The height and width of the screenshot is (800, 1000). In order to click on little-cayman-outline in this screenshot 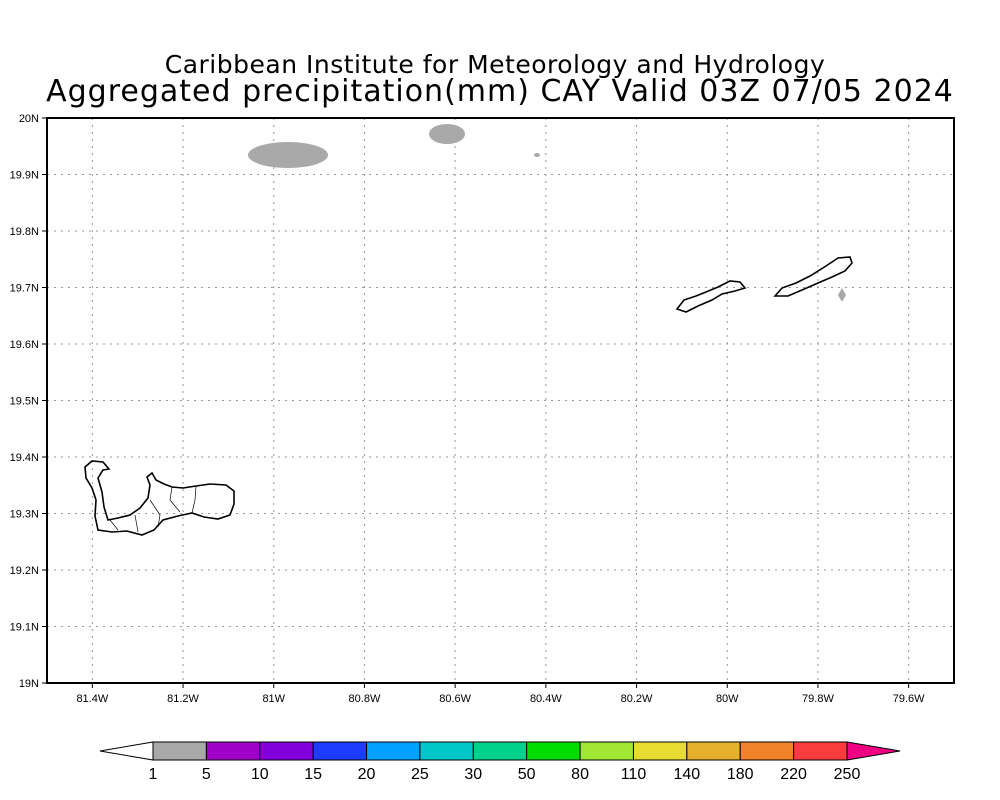, I will do `click(711, 296)`.